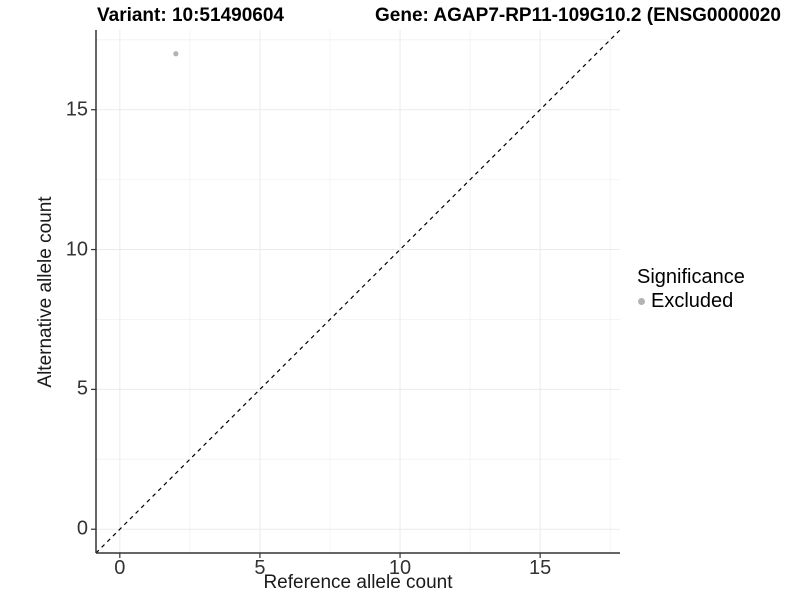 Image resolution: width=800 pixels, height=600 pixels. What do you see at coordinates (578, 15) in the screenshot?
I see `gene-title: Gene: AGAP7-RP11-109G10.2 (ENSG0000020` at bounding box center [578, 15].